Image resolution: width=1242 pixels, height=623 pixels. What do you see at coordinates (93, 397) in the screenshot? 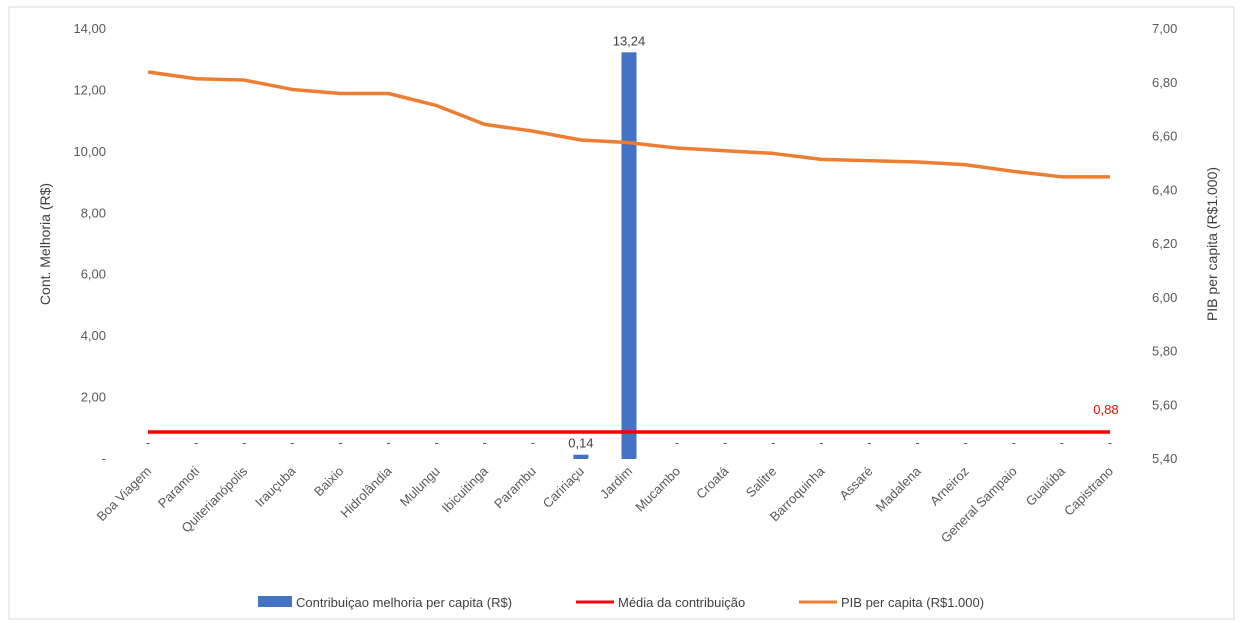
I see `left-tick-label: 2,00` at bounding box center [93, 397].